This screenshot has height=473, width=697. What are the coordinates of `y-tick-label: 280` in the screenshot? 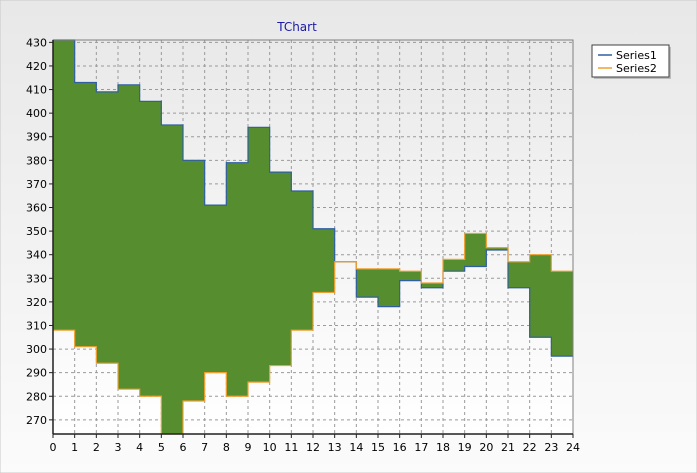 It's located at (36, 396).